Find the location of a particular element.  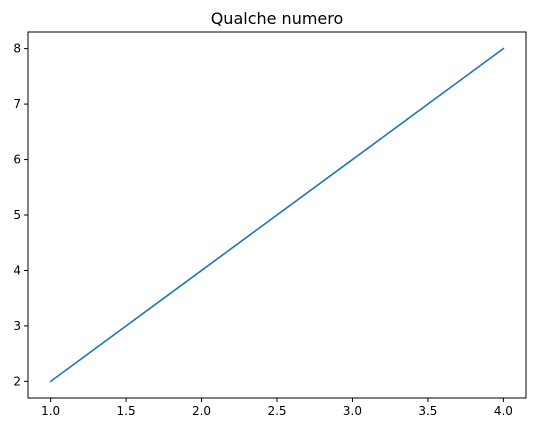

y-tick-label: 8 is located at coordinates (17, 49).